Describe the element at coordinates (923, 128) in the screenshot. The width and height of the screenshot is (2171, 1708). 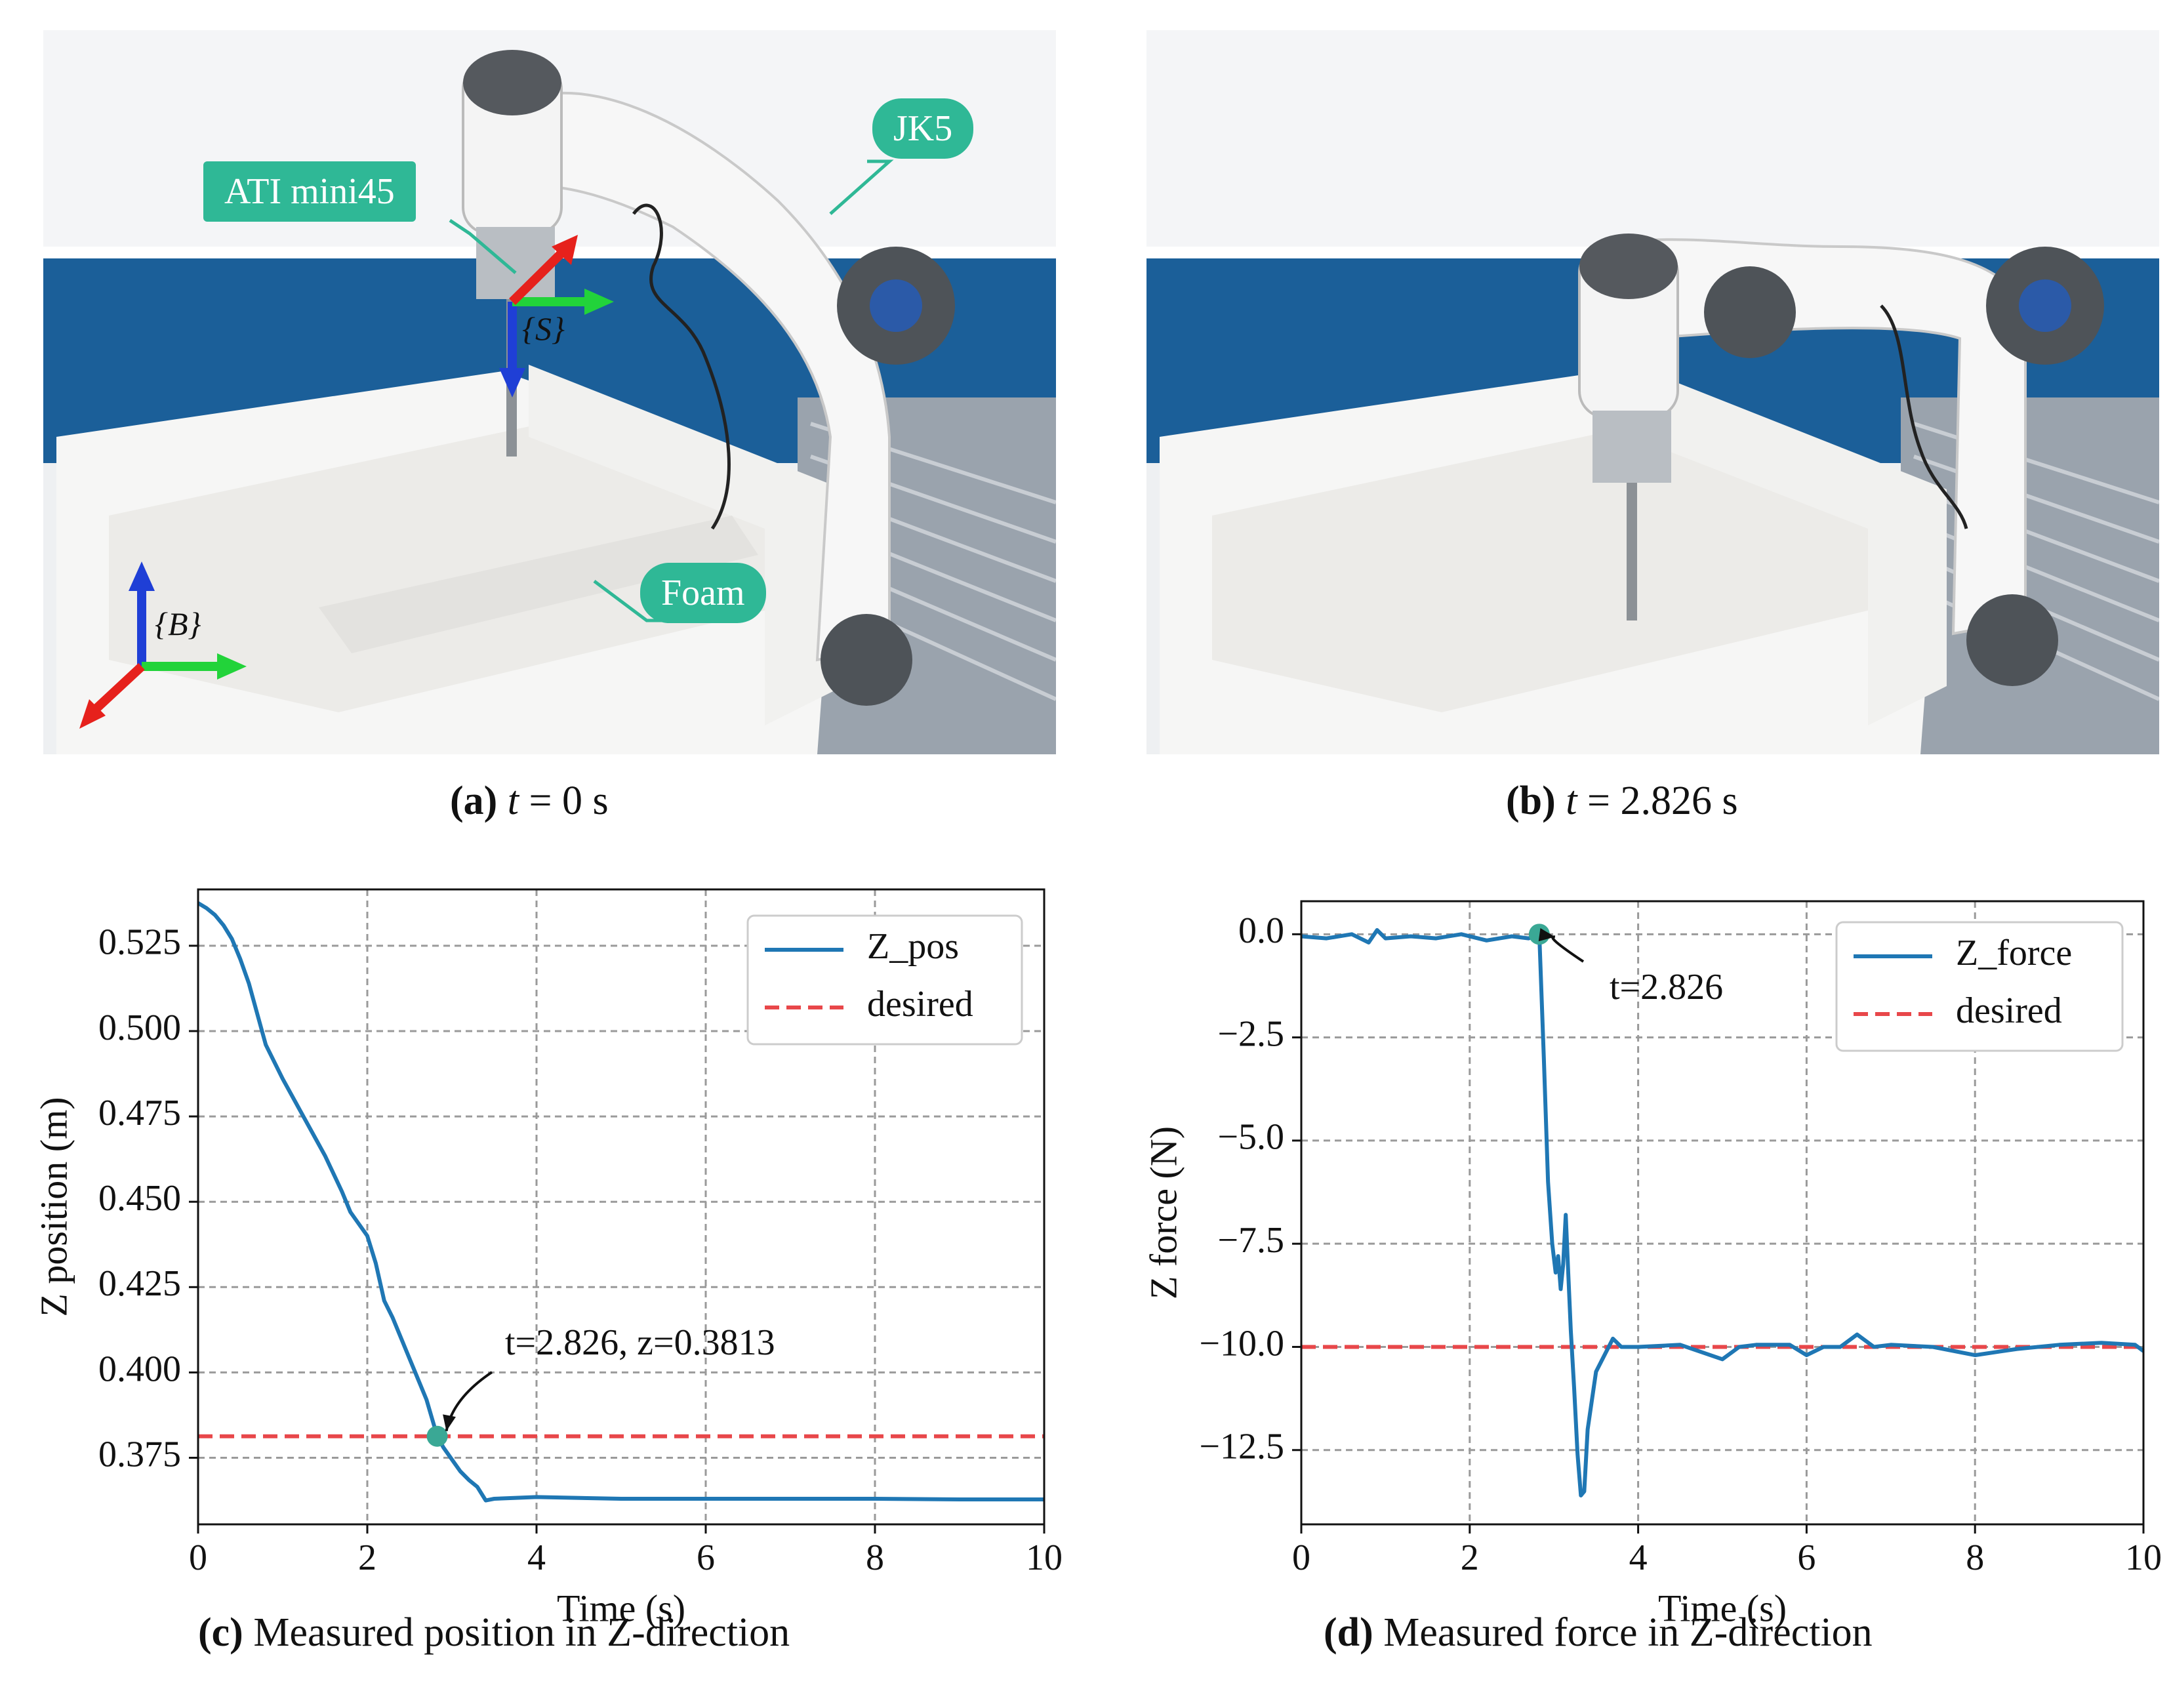
I see `callout-jk5: JK5` at that location.